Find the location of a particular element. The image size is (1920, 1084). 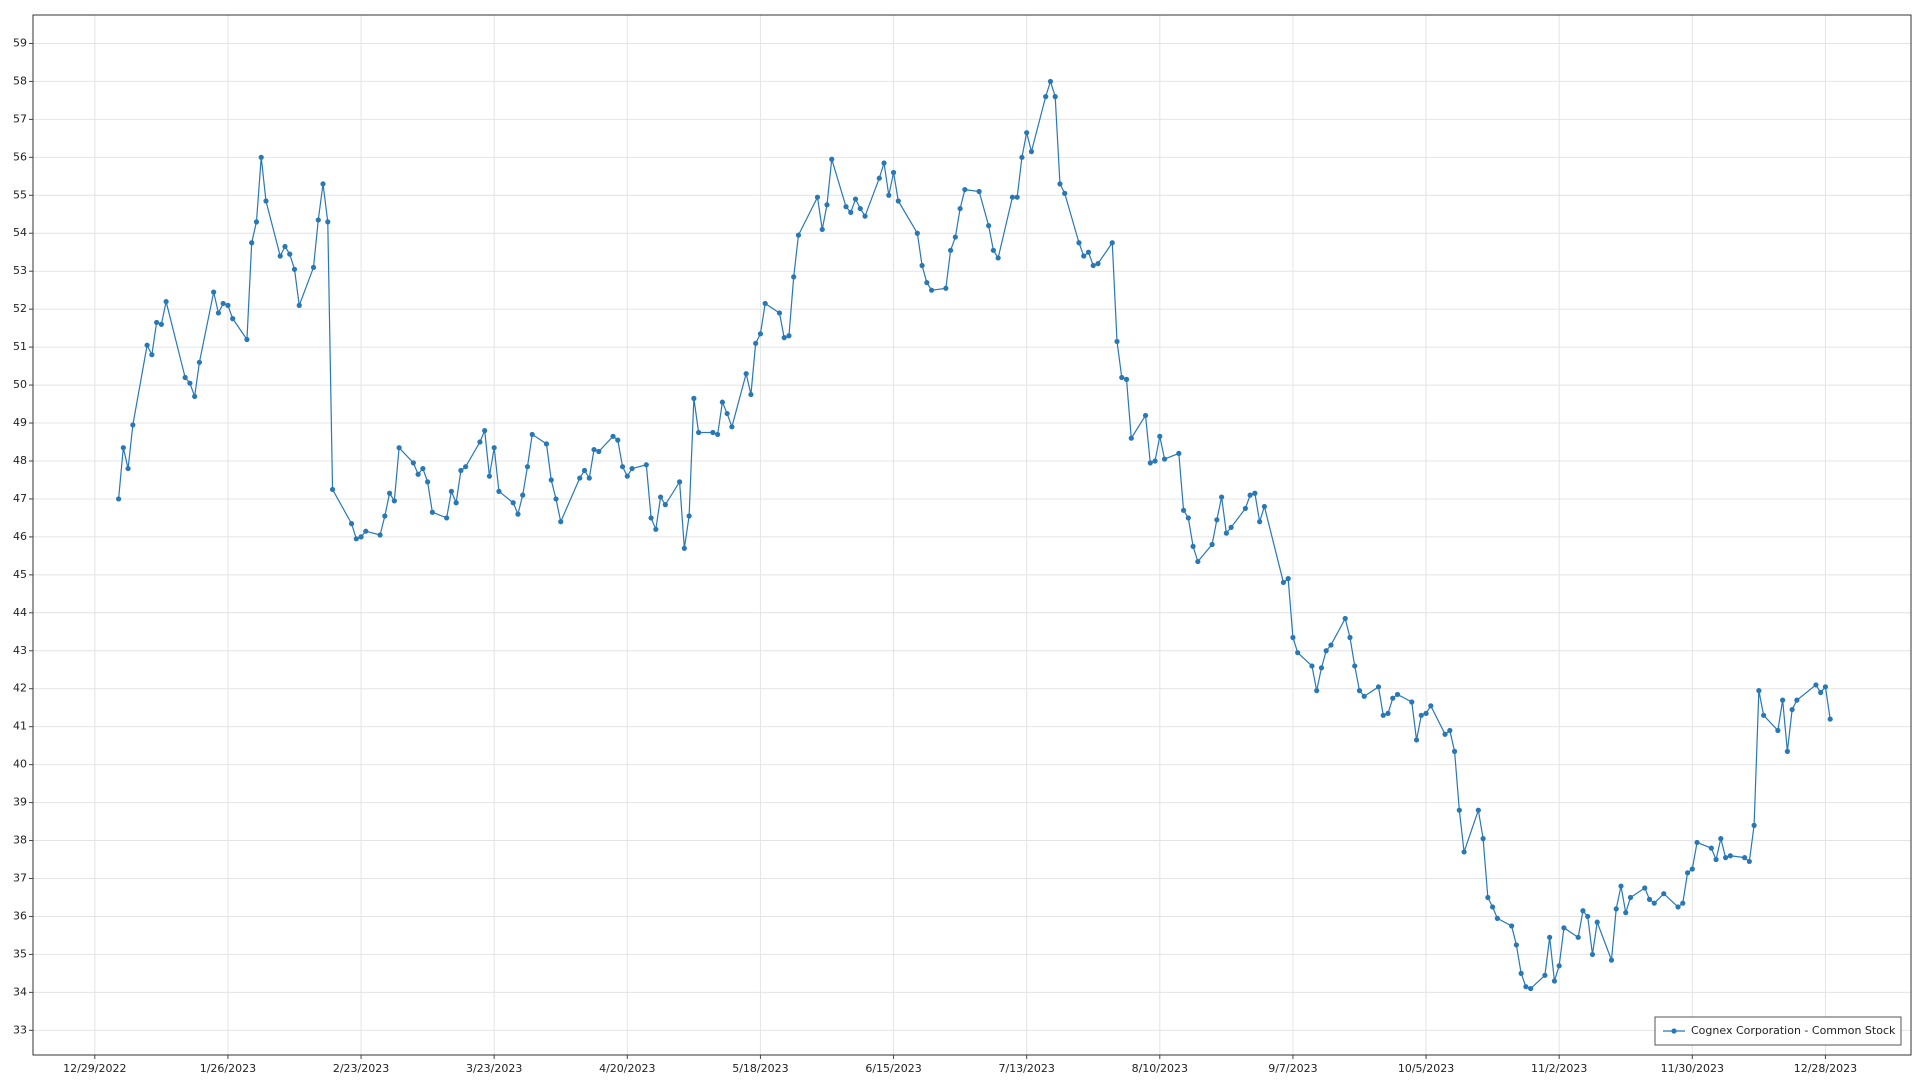

y-tick-label: 33 is located at coordinates (20, 1029).